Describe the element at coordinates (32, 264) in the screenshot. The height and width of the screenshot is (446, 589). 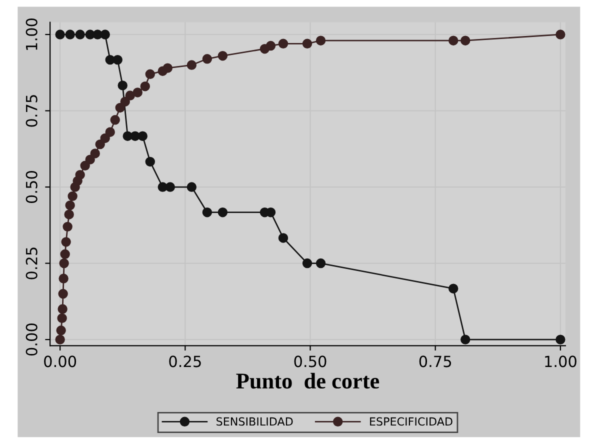
I see `y-tick-label: 0.25` at that location.